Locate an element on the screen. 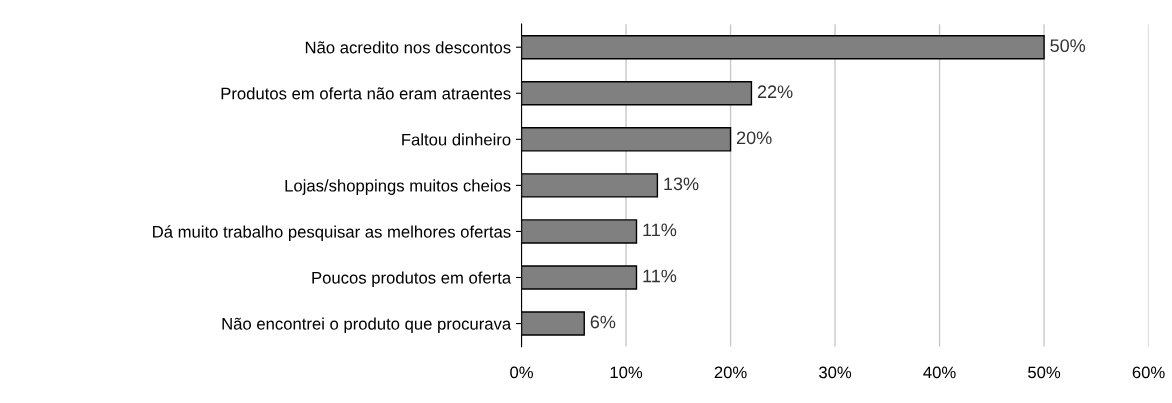 This screenshot has height=403, width=1172. y-tick-label: Produtos em oferta não eram atraentes is located at coordinates (366, 93).